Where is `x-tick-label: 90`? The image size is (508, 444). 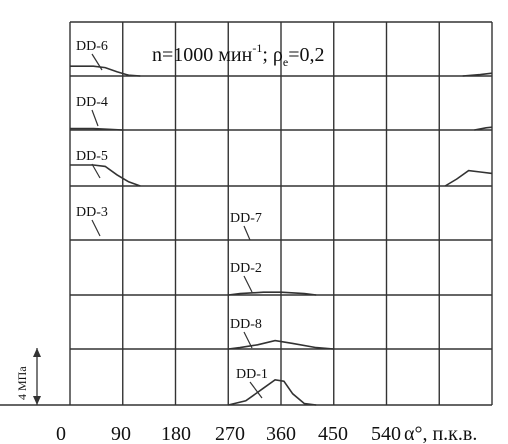 x-tick-label: 90 is located at coordinates (121, 433).